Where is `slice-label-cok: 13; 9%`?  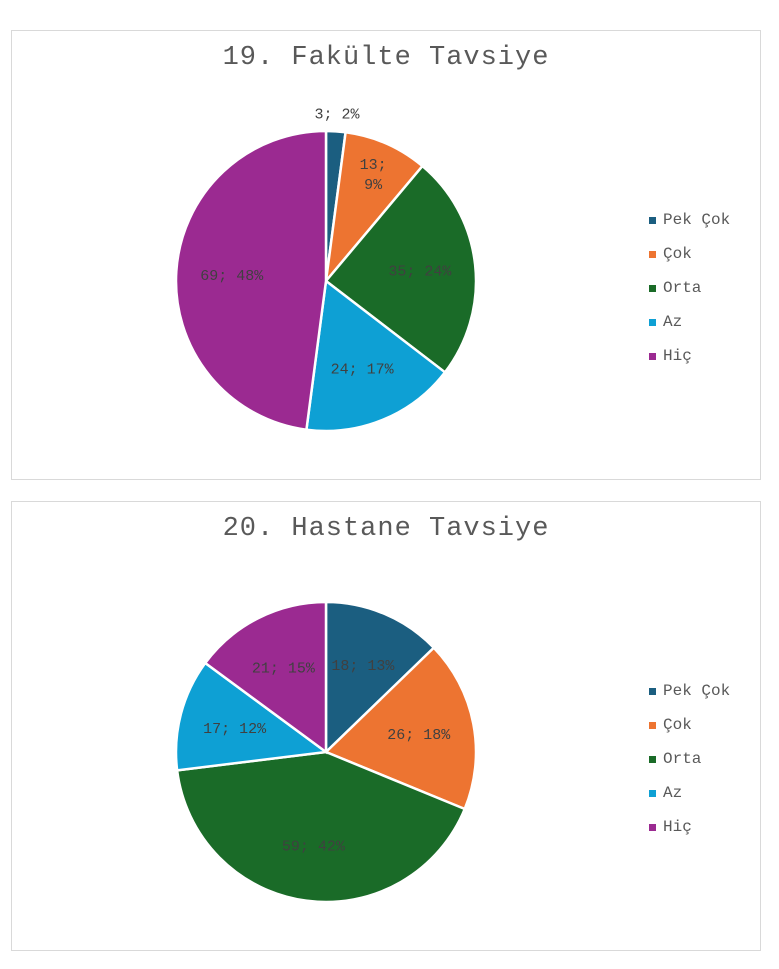
slice-label-cok: 13; 9% is located at coordinates (373, 175).